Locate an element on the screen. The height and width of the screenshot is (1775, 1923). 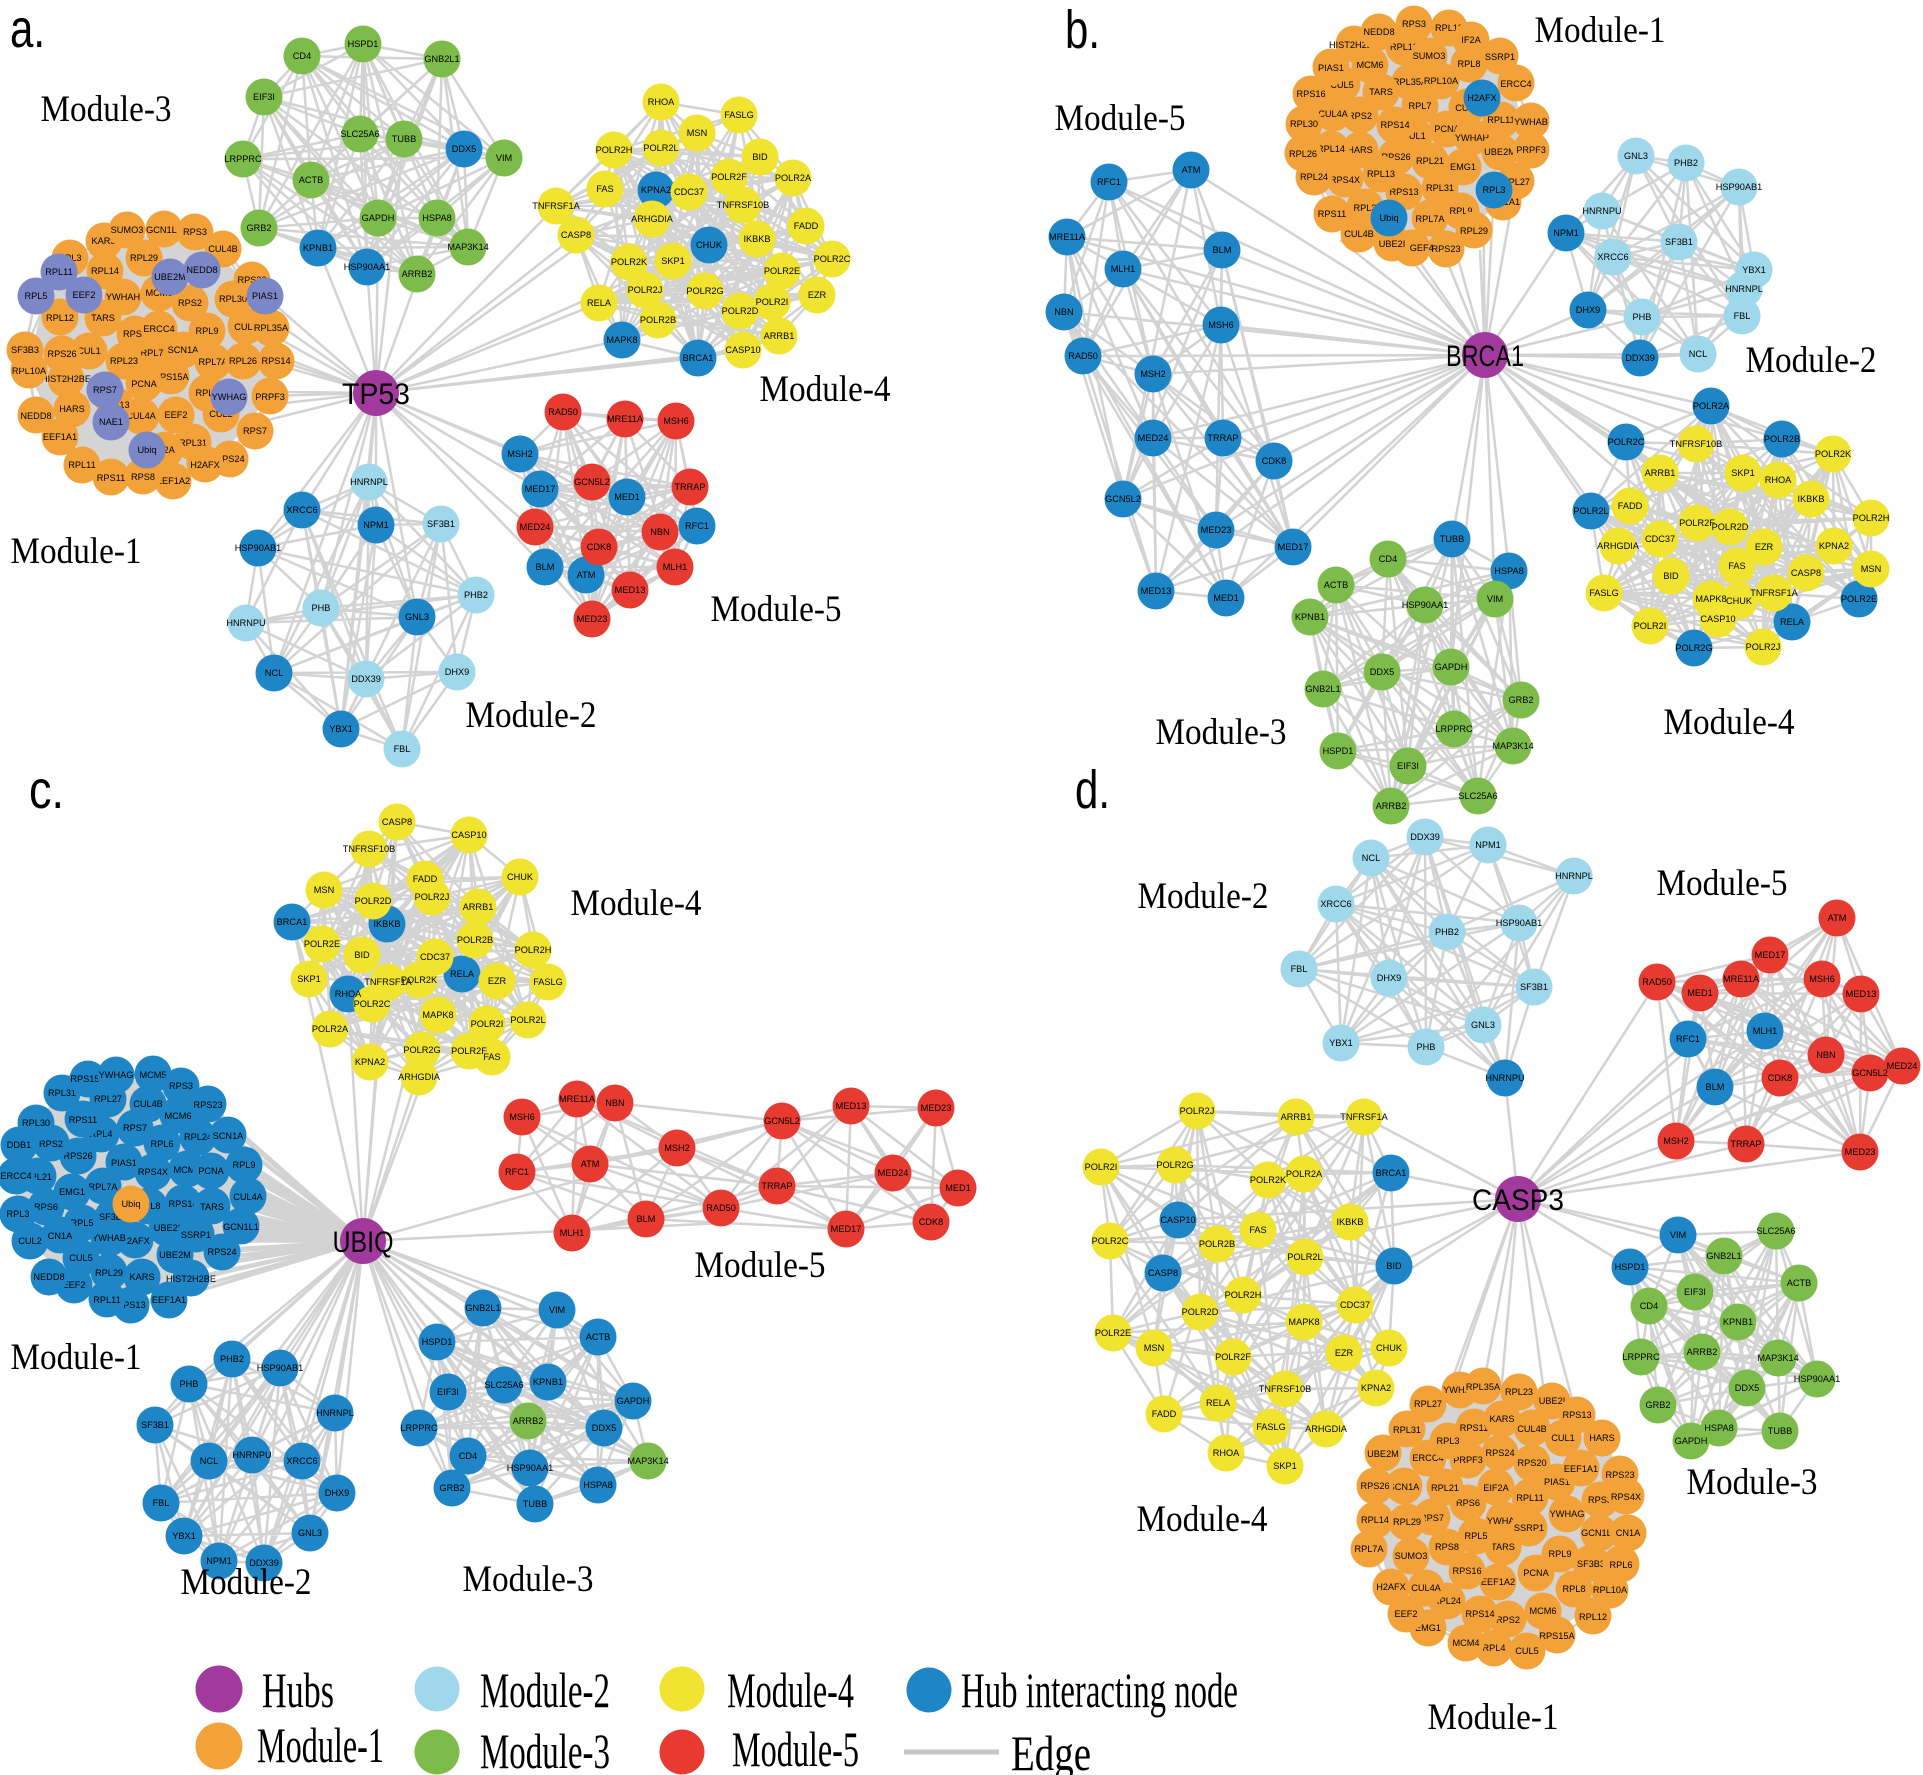
svg-text: PIAS1 is located at coordinates (1331, 68).